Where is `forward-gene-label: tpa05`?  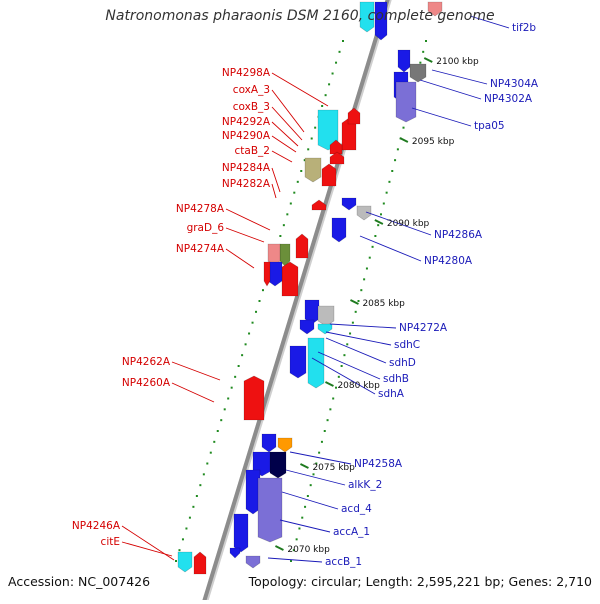
forward-gene-label: tpa05 is located at coordinates (489, 126).